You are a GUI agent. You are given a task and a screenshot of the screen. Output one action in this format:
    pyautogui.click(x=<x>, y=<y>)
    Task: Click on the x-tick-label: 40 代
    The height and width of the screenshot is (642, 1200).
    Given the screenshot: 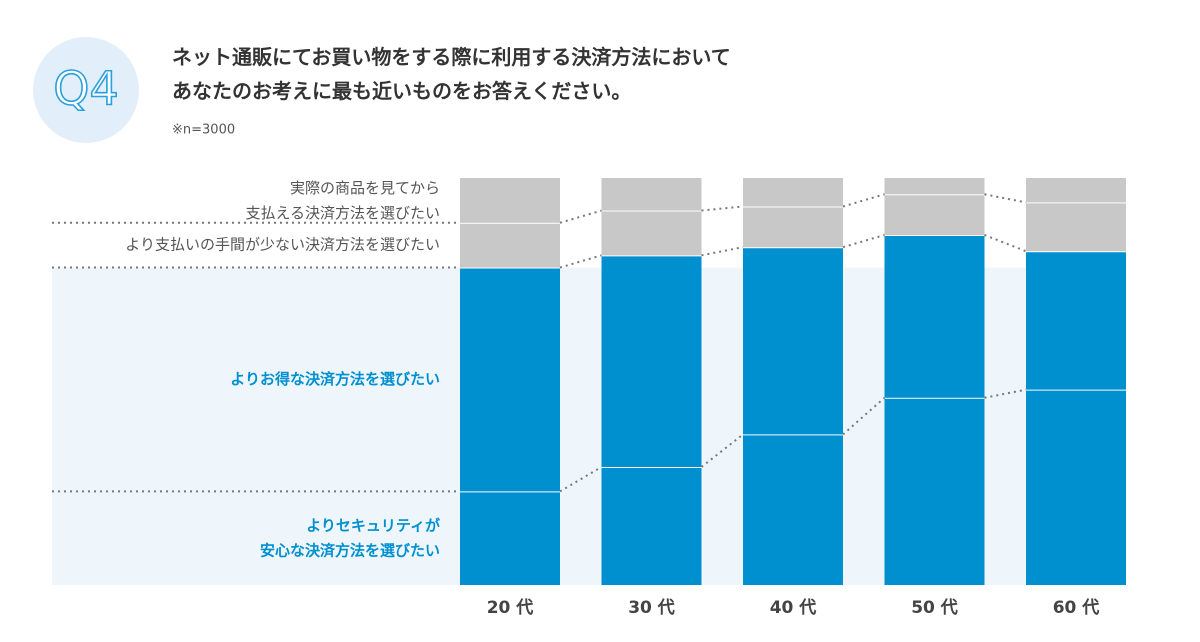 What is the action you would take?
    pyautogui.click(x=793, y=607)
    